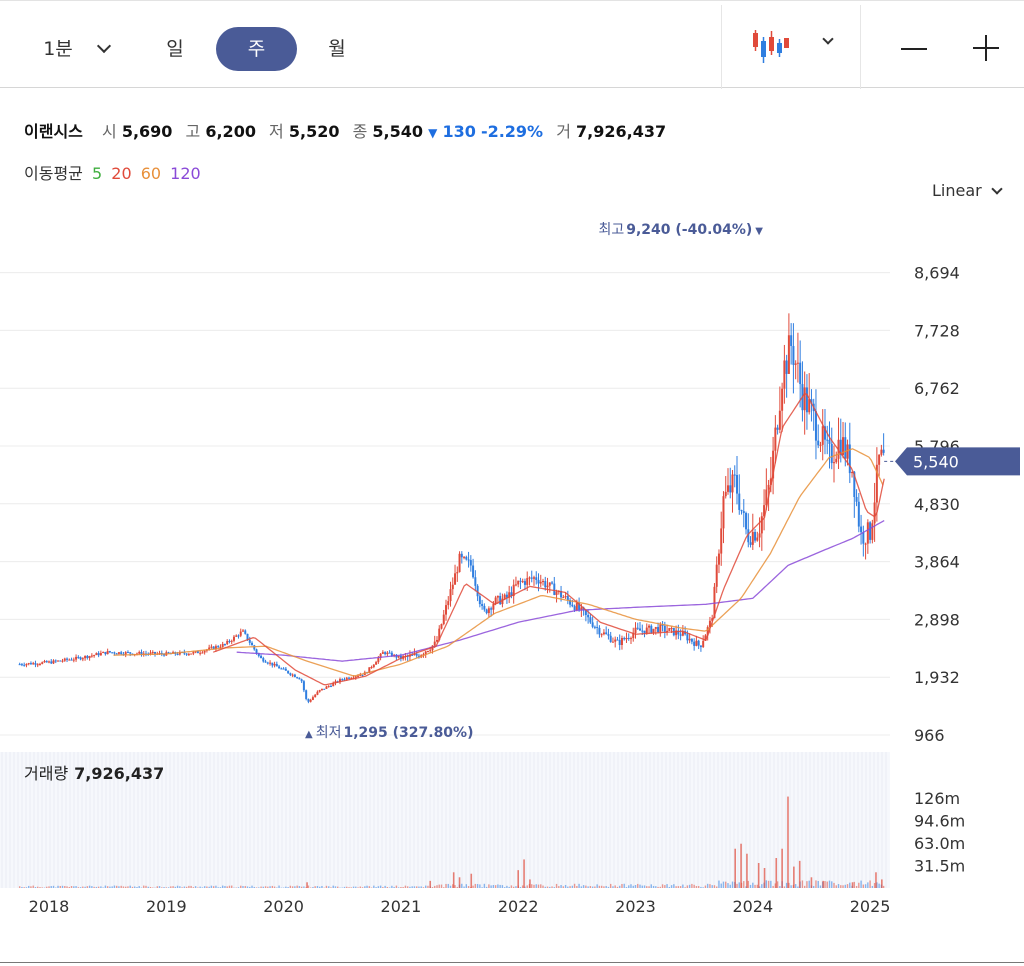 The width and height of the screenshot is (1024, 966). What do you see at coordinates (770, 47) in the screenshot?
I see `candlestick-icon` at bounding box center [770, 47].